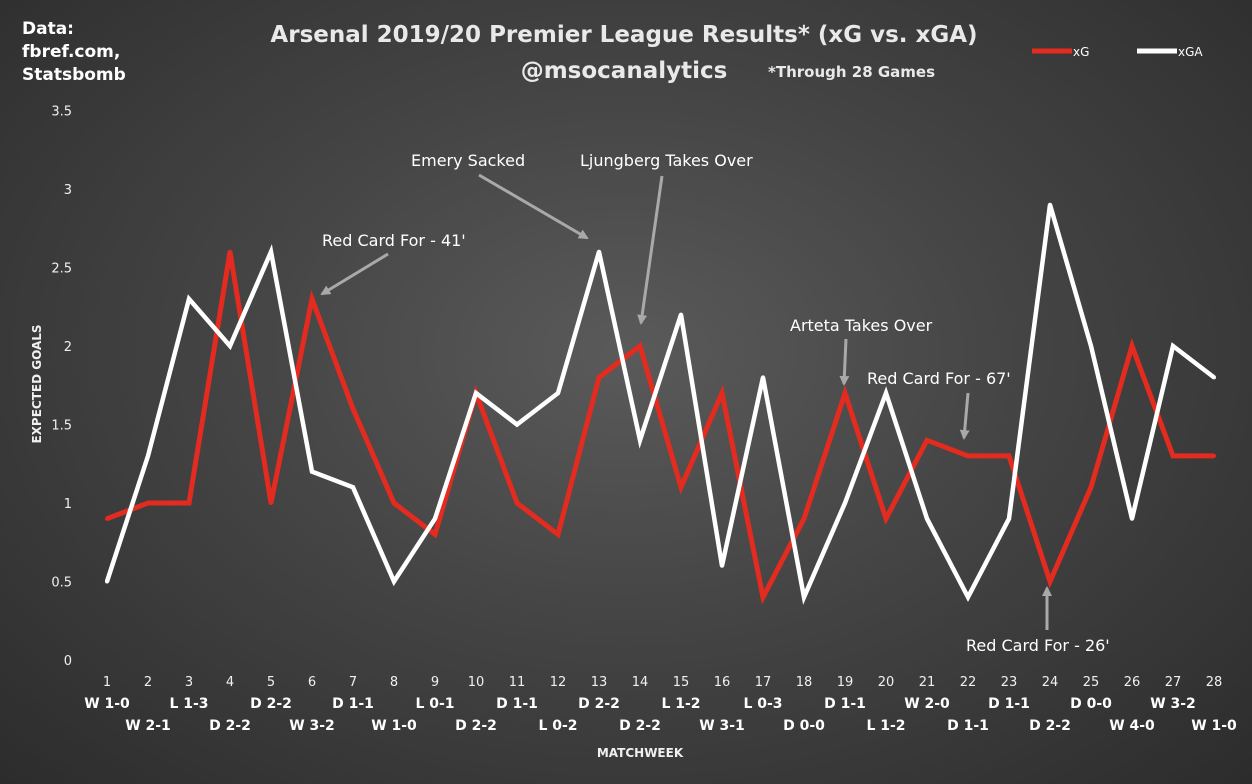 This screenshot has height=784, width=1252. Describe the element at coordinates (394, 240) in the screenshot. I see `annotation-red-card-41: Red Card For - 41'` at that location.